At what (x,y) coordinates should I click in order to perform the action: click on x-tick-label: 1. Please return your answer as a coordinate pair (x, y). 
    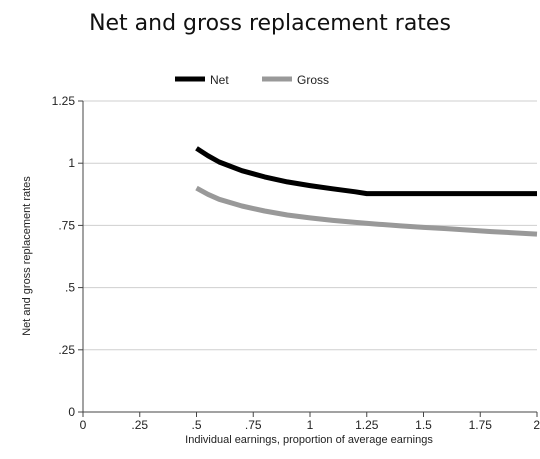
    Looking at the image, I should click on (310, 425).